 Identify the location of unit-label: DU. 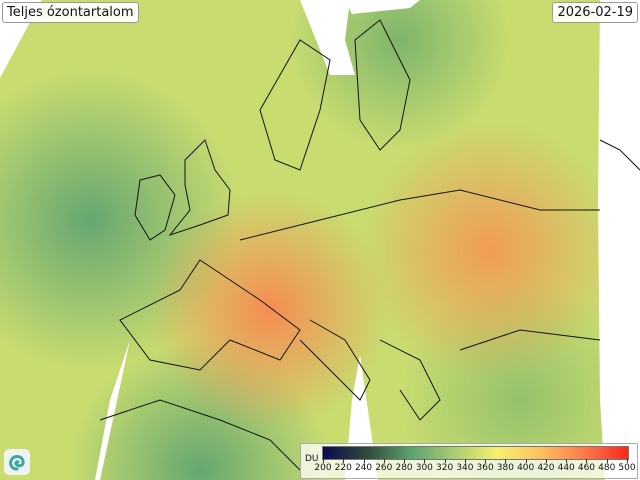
(312, 459).